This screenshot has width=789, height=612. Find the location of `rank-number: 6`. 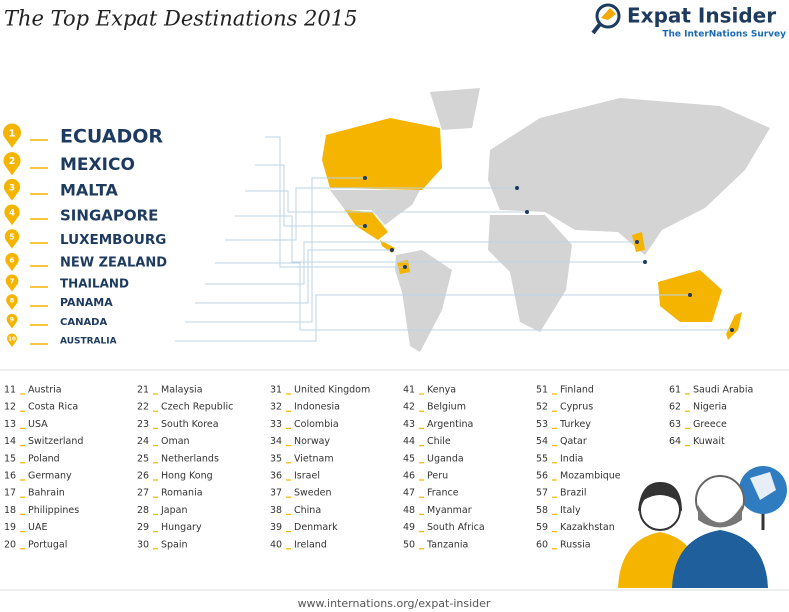

rank-number: 6 is located at coordinates (11, 259).